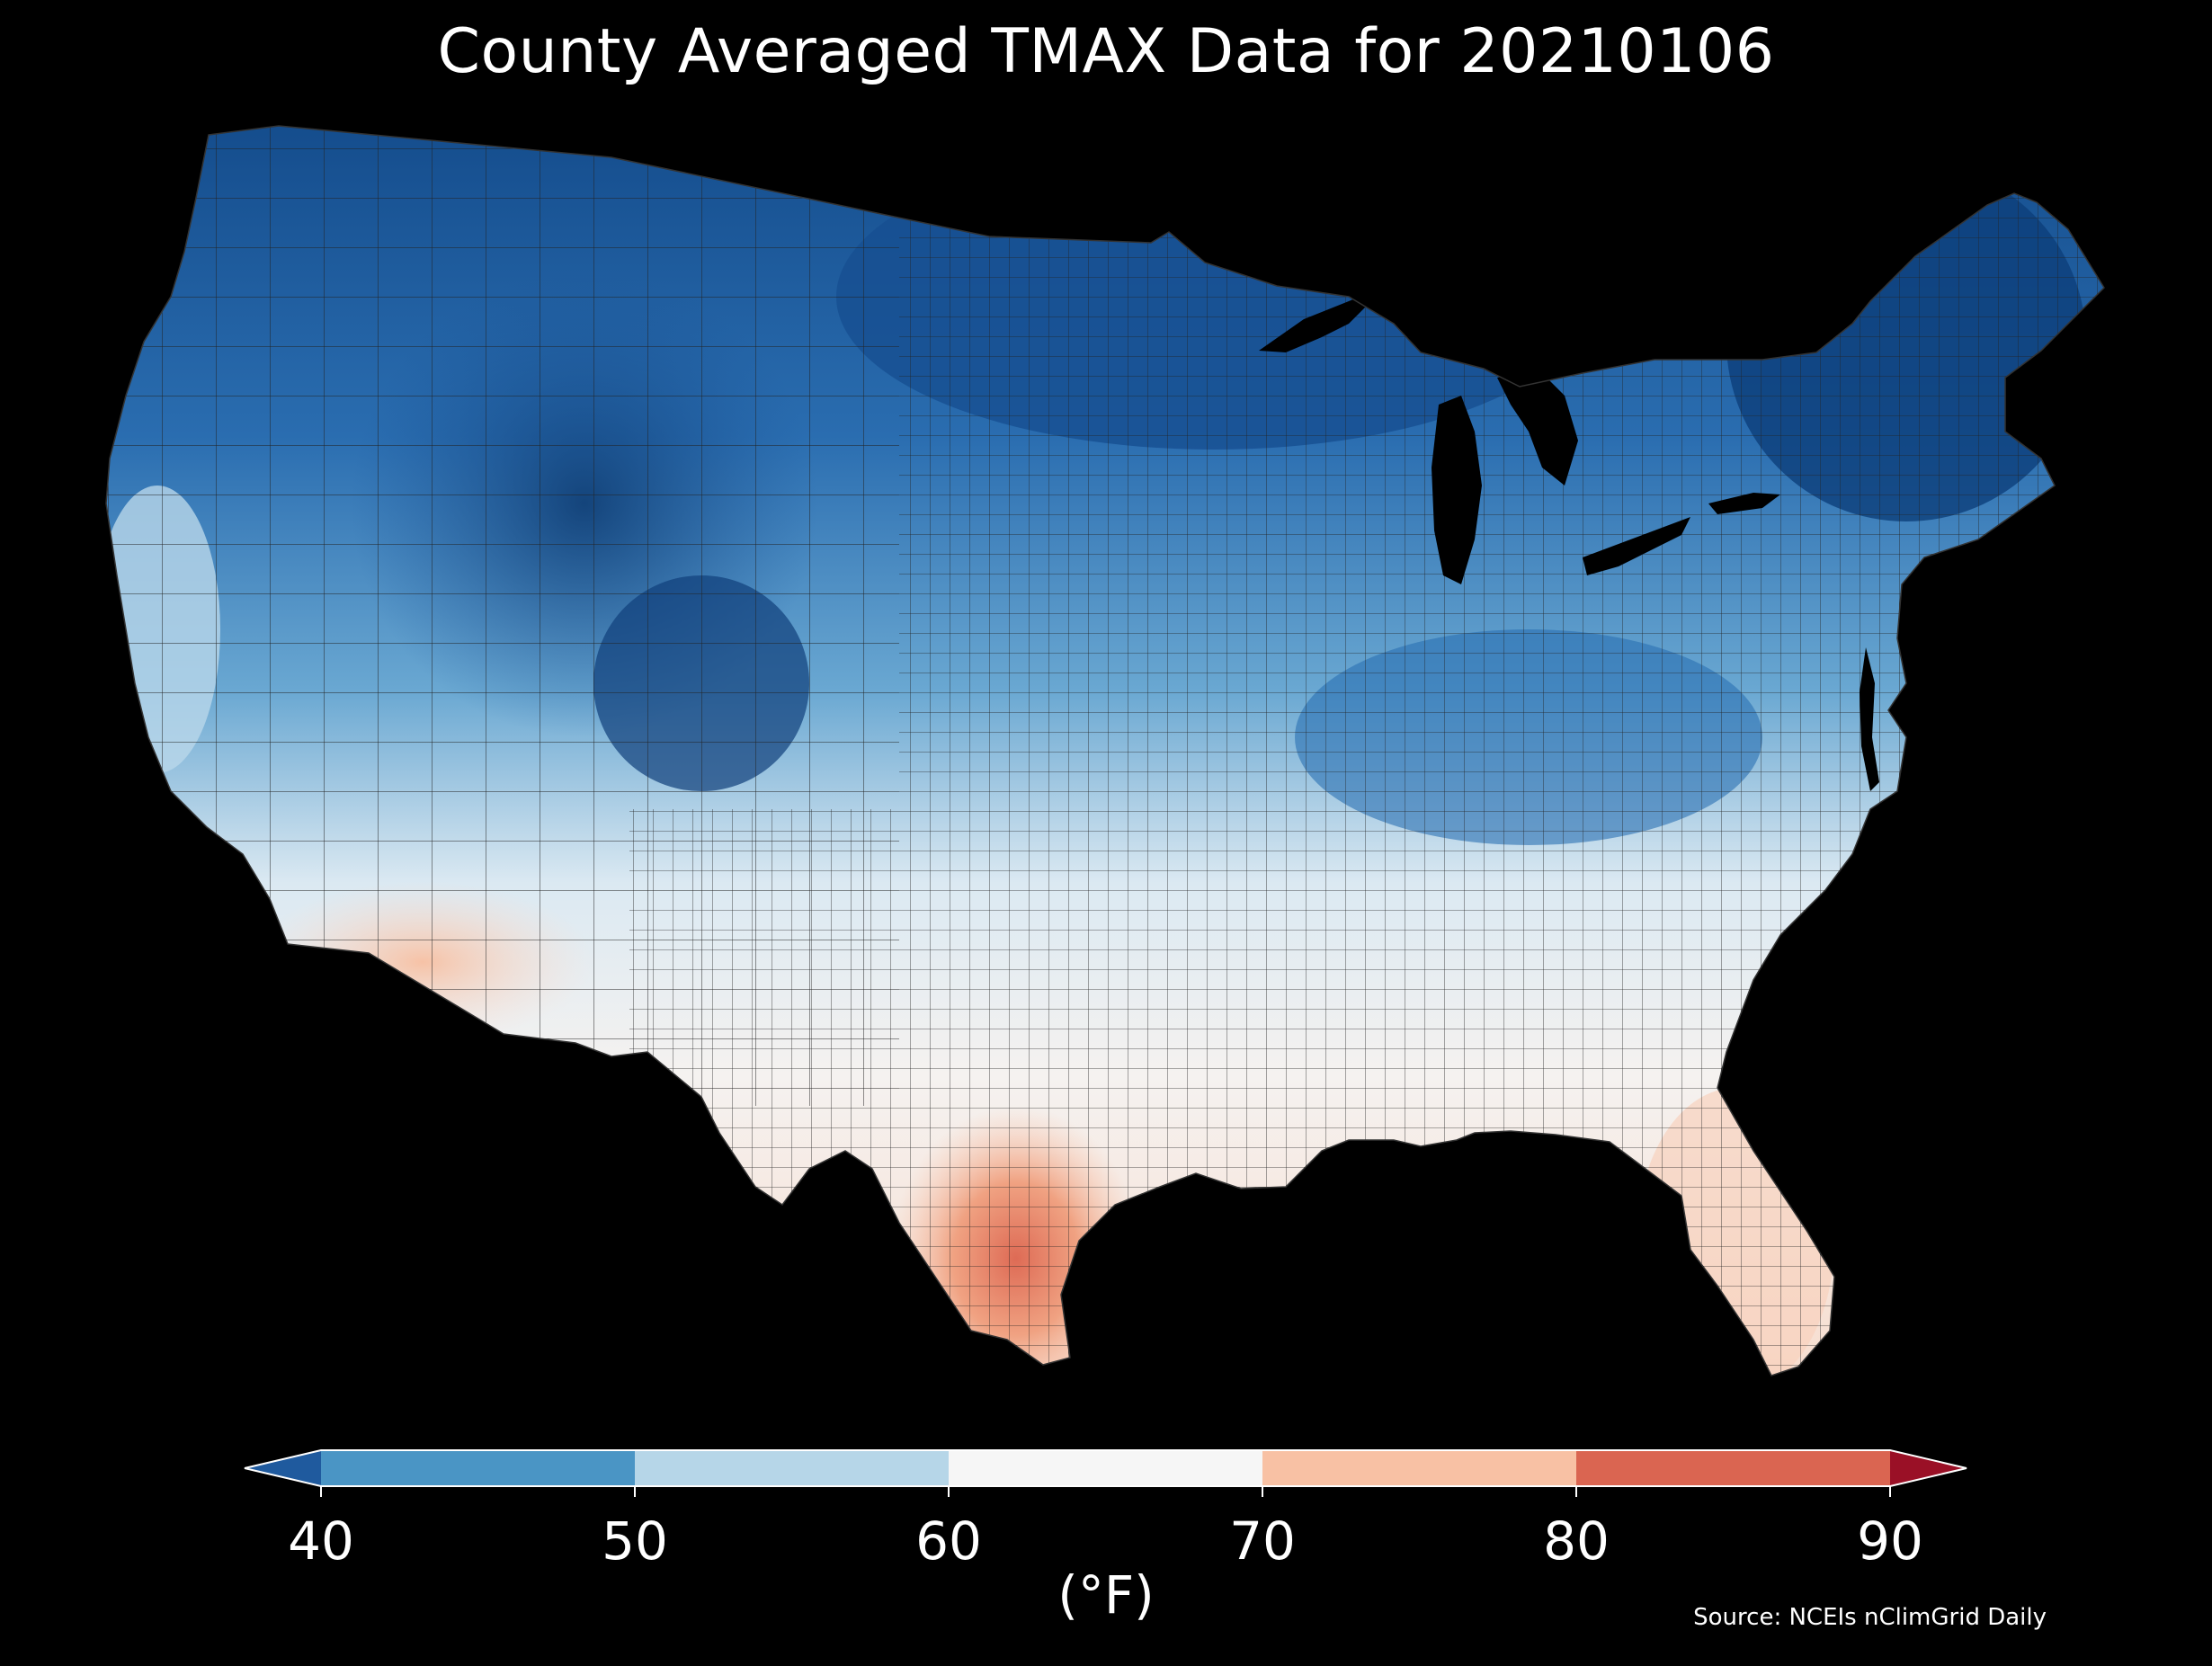  I want to click on source-note: Source: NCEIs nClimGrid Daily, so click(1870, 1617).